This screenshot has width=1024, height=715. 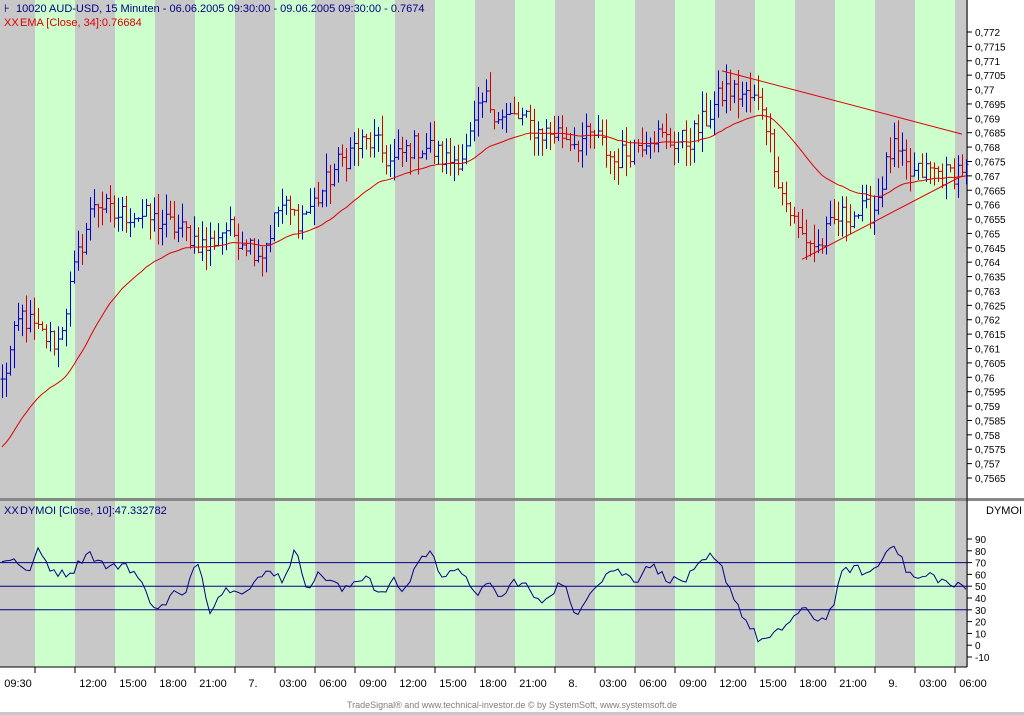 I want to click on oscillator-legend: DYMOI [Close, 10]:47.332782, so click(x=93, y=511).